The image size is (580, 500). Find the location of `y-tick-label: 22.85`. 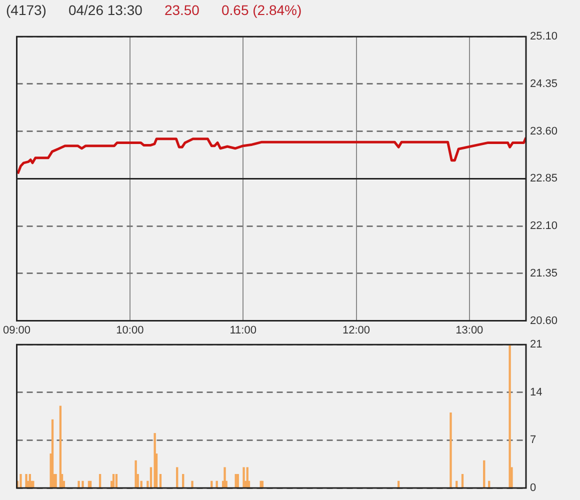

y-tick-label: 22.85 is located at coordinates (544, 178).